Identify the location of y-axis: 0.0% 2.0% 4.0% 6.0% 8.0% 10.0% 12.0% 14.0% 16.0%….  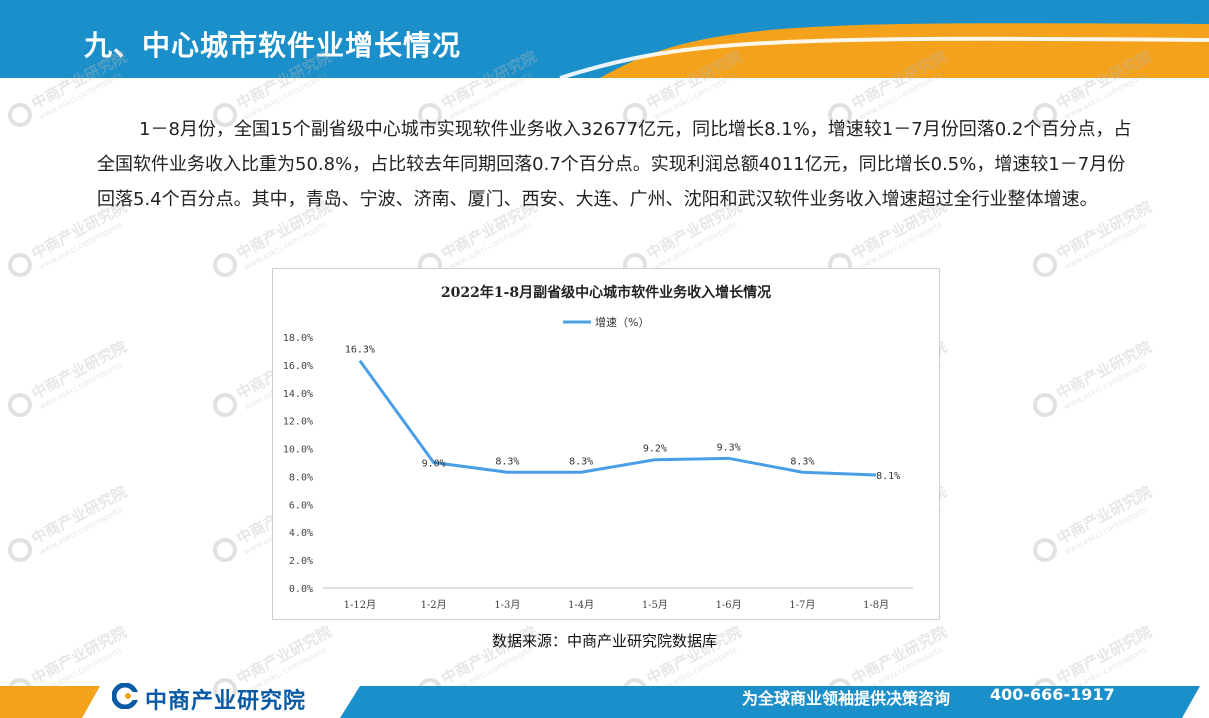
(298, 464).